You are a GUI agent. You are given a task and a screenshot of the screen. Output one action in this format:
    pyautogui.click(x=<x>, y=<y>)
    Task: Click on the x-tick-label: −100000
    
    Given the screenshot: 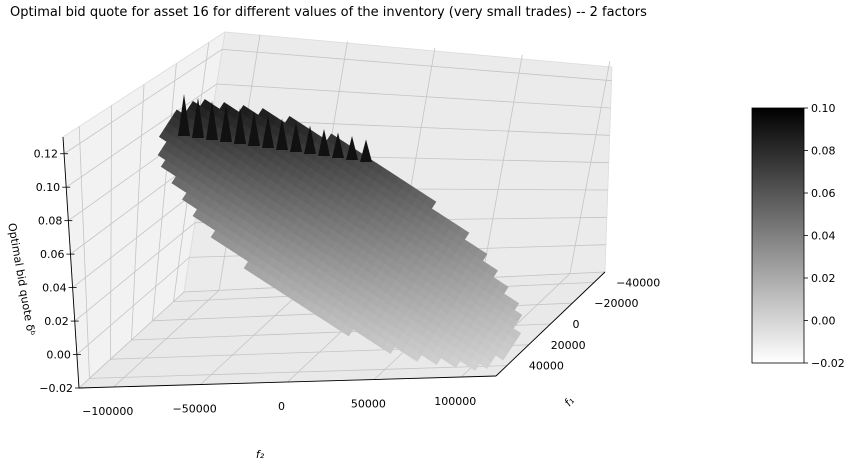 What is the action you would take?
    pyautogui.click(x=107, y=411)
    